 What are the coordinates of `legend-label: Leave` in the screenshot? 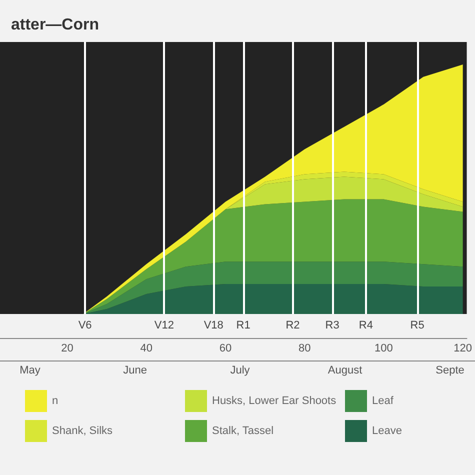 It's located at (387, 431).